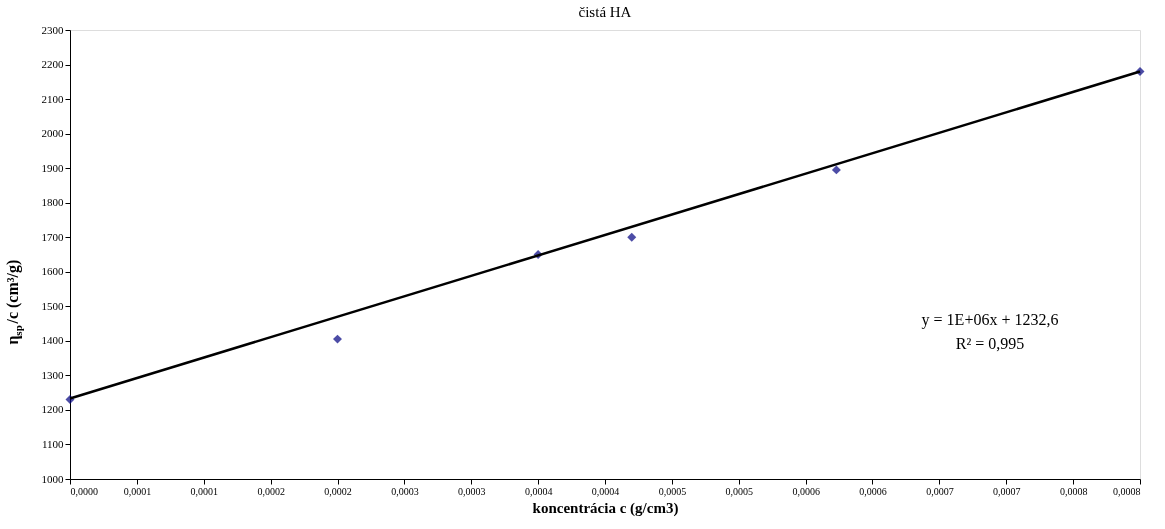  Describe the element at coordinates (52, 305) in the screenshot. I see `y-tick-label: 1500` at that location.